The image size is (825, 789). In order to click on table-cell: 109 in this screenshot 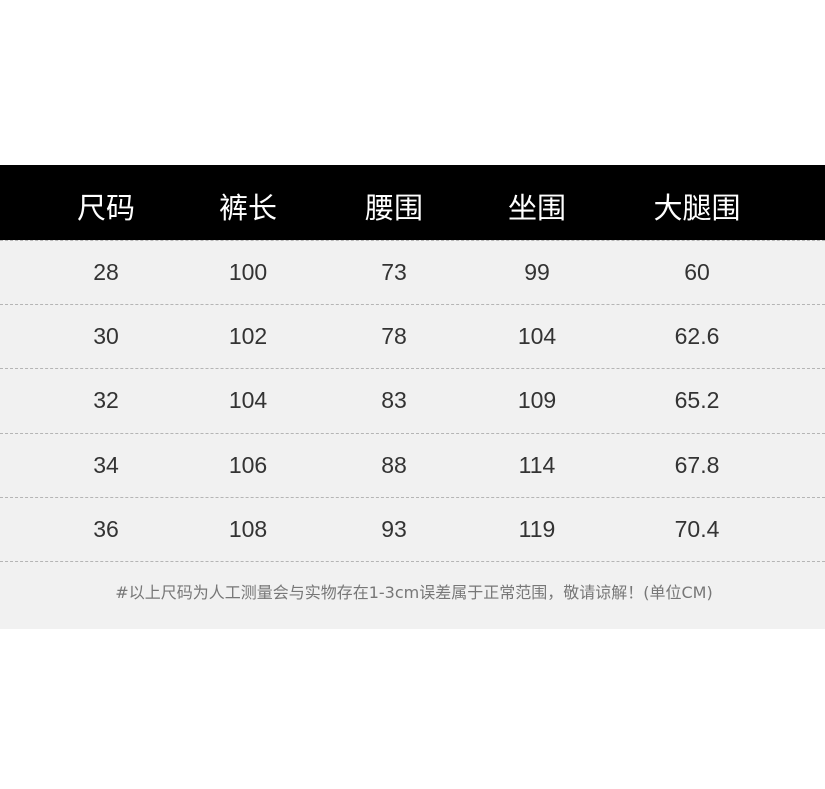, I will do `click(537, 400)`.